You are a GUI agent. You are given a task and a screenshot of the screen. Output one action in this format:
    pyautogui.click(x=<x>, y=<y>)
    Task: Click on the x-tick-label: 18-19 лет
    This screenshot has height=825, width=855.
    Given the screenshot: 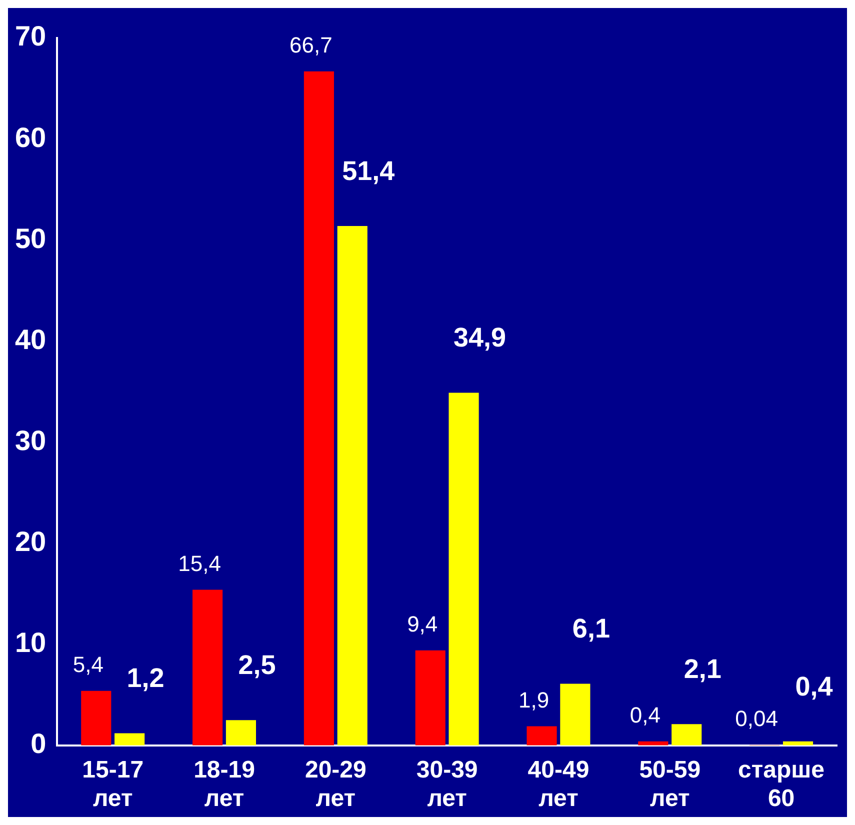 What is the action you would take?
    pyautogui.click(x=224, y=784)
    